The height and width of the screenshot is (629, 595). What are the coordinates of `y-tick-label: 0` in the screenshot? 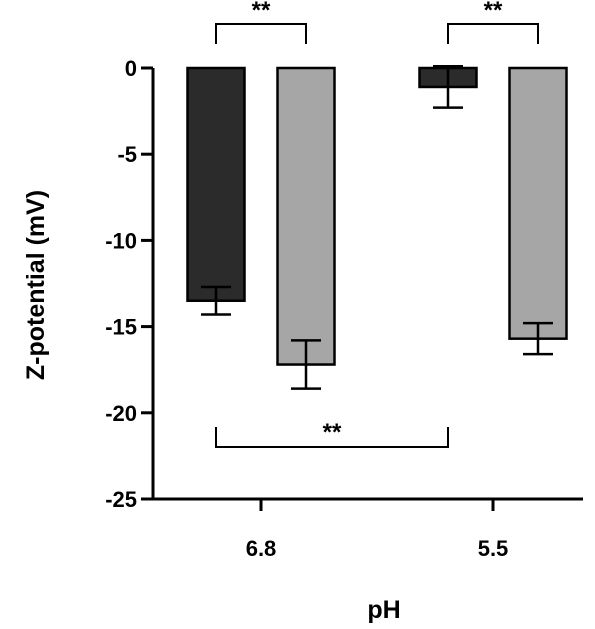 It's located at (131, 68).